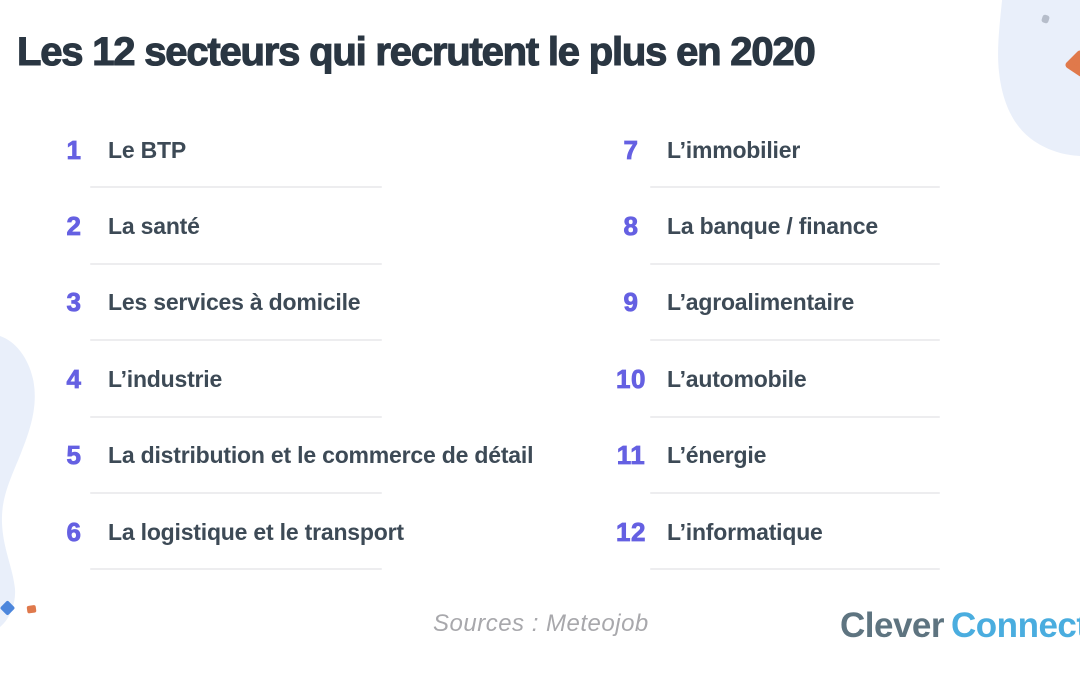 The image size is (1080, 675). Describe the element at coordinates (74, 302) in the screenshot. I see `item-rank-number: 3` at that location.